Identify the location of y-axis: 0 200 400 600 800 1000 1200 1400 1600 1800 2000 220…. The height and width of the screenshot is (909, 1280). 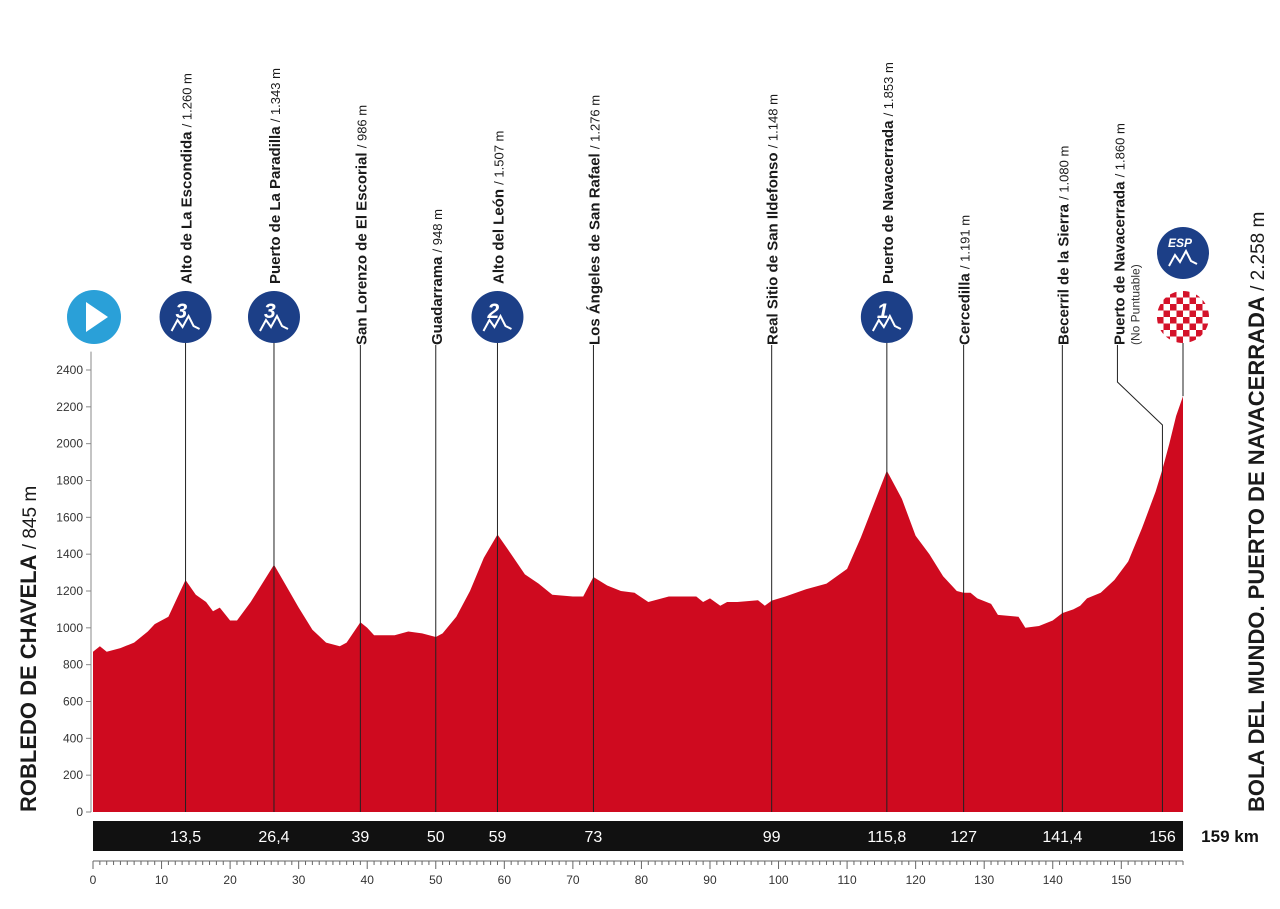
(74, 585).